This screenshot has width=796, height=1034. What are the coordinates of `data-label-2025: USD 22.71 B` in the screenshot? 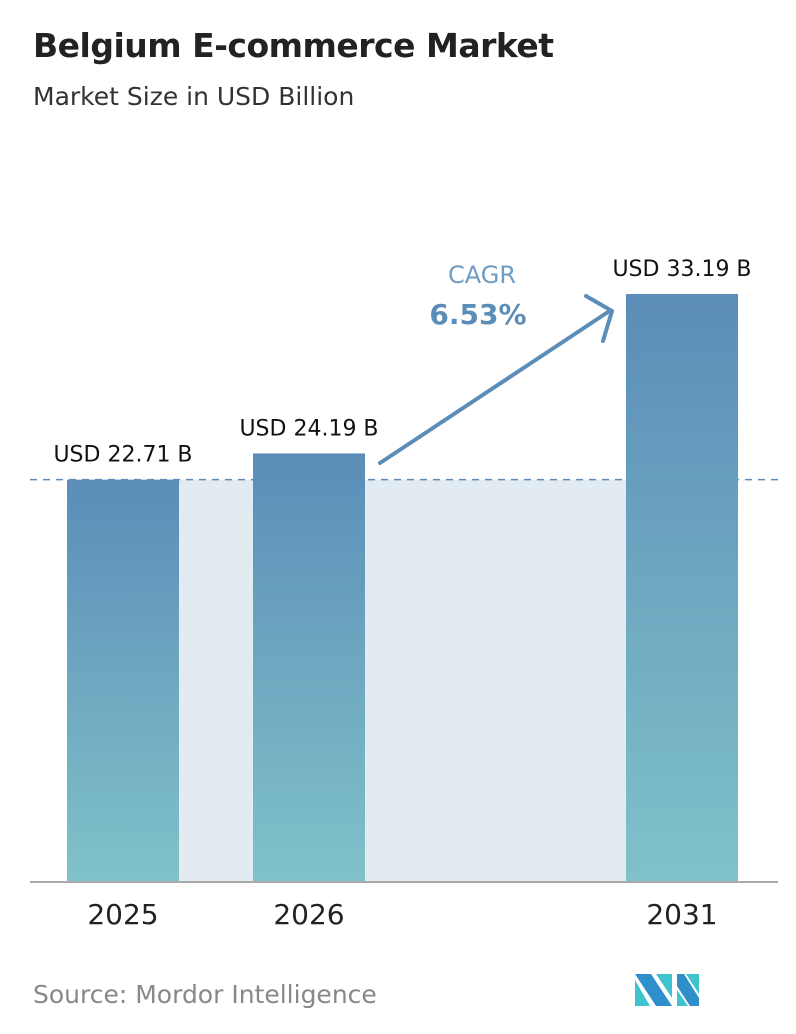 It's located at (122, 455).